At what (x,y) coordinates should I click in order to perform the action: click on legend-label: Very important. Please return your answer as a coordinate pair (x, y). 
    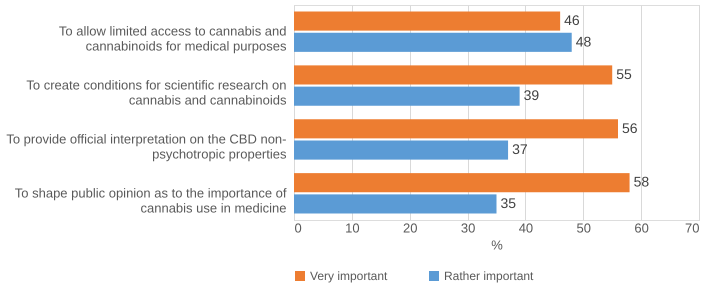
    Looking at the image, I should click on (349, 276).